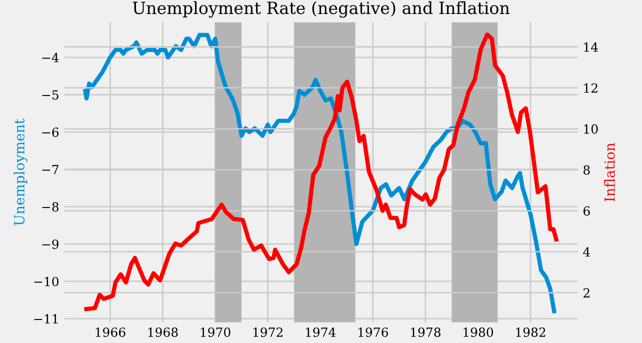 The height and width of the screenshot is (343, 642). I want to click on x-tick-label: 1980, so click(479, 332).